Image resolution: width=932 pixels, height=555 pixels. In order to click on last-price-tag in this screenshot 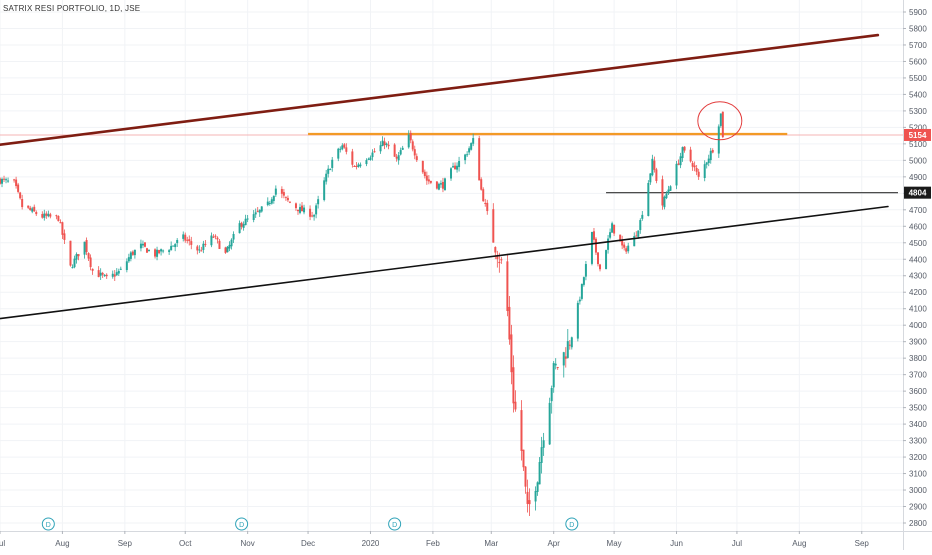, I will do `click(917, 134)`.